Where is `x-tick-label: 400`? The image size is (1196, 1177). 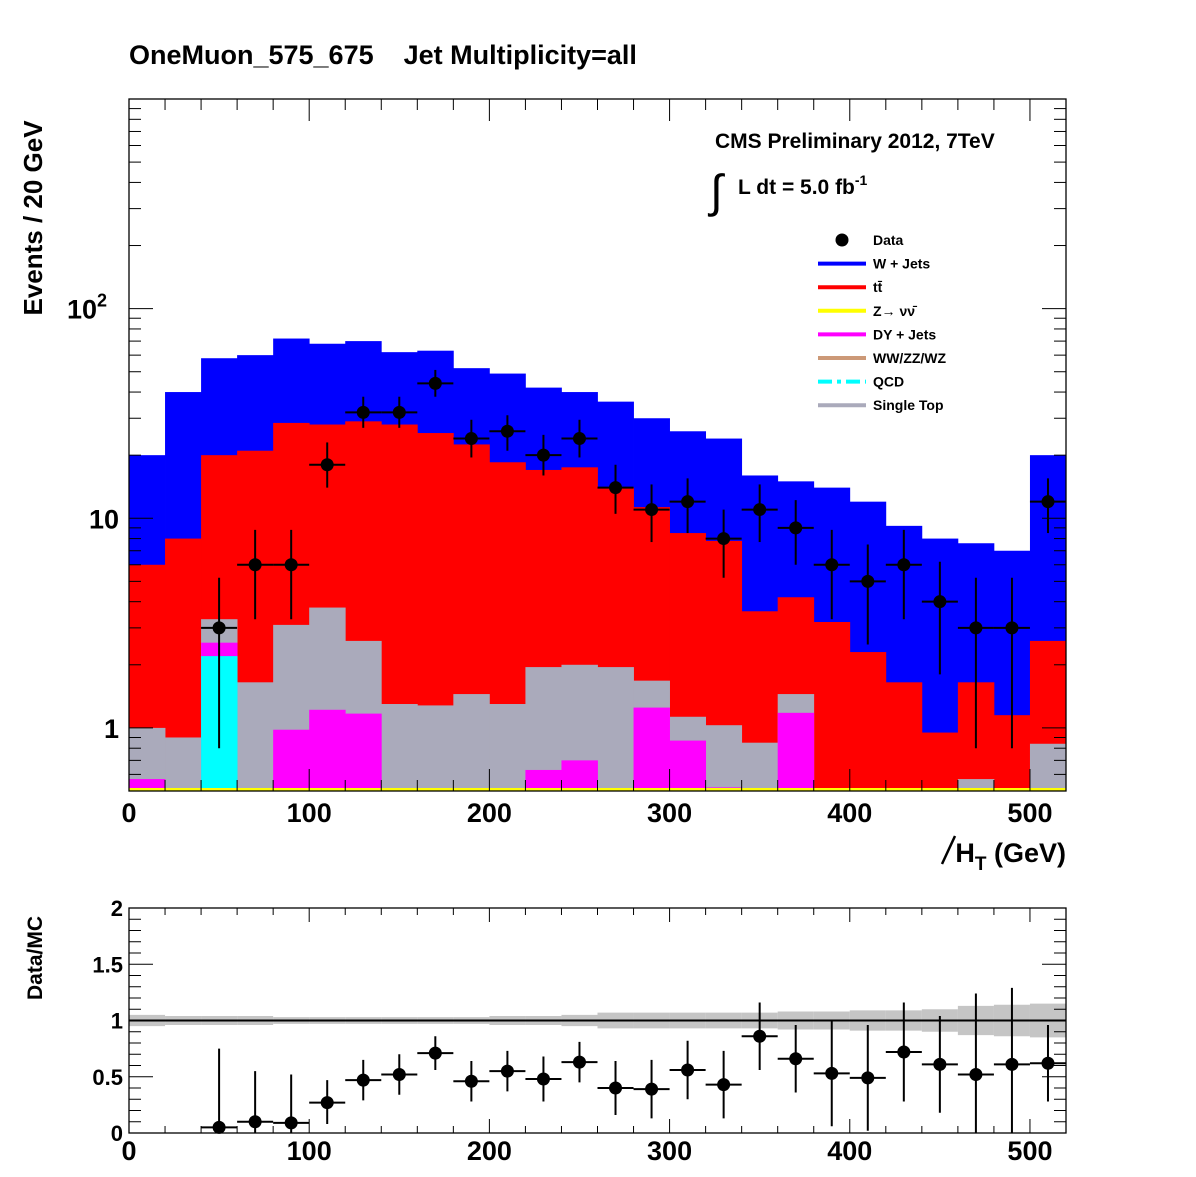
x-tick-label: 400 is located at coordinates (849, 813).